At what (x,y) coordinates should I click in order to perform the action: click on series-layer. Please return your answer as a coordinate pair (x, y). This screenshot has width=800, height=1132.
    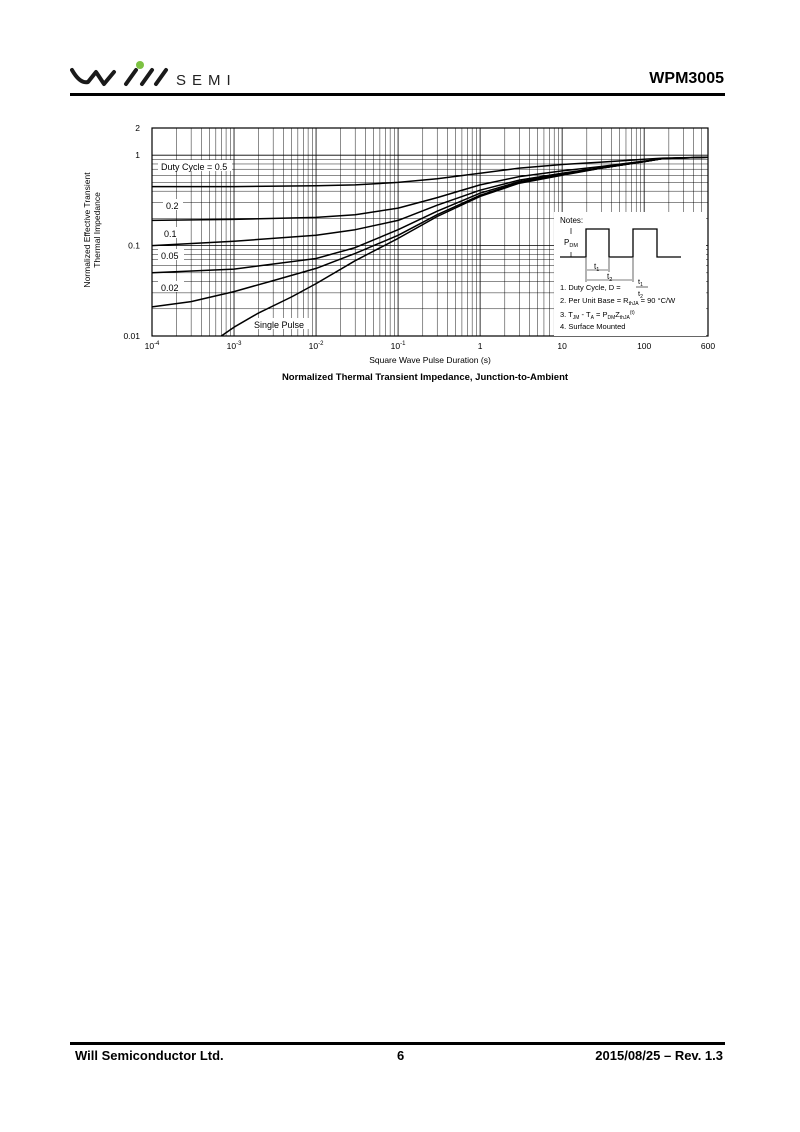
    Looking at the image, I should click on (430, 246).